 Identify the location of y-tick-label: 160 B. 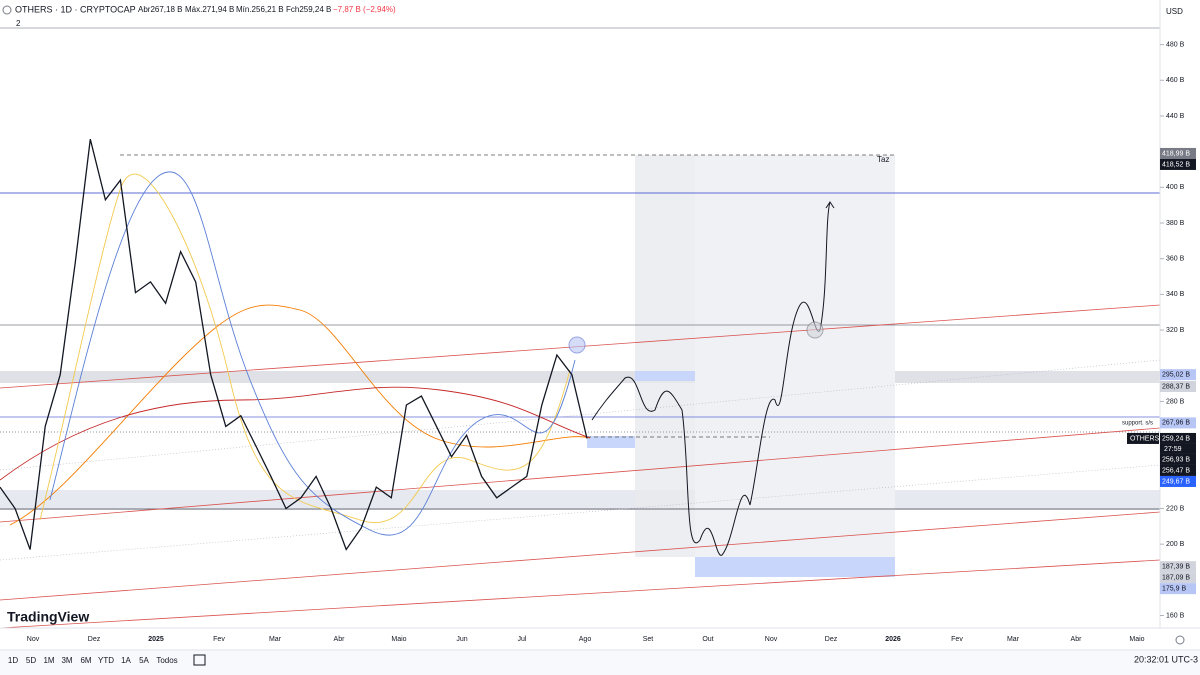
(1175, 615).